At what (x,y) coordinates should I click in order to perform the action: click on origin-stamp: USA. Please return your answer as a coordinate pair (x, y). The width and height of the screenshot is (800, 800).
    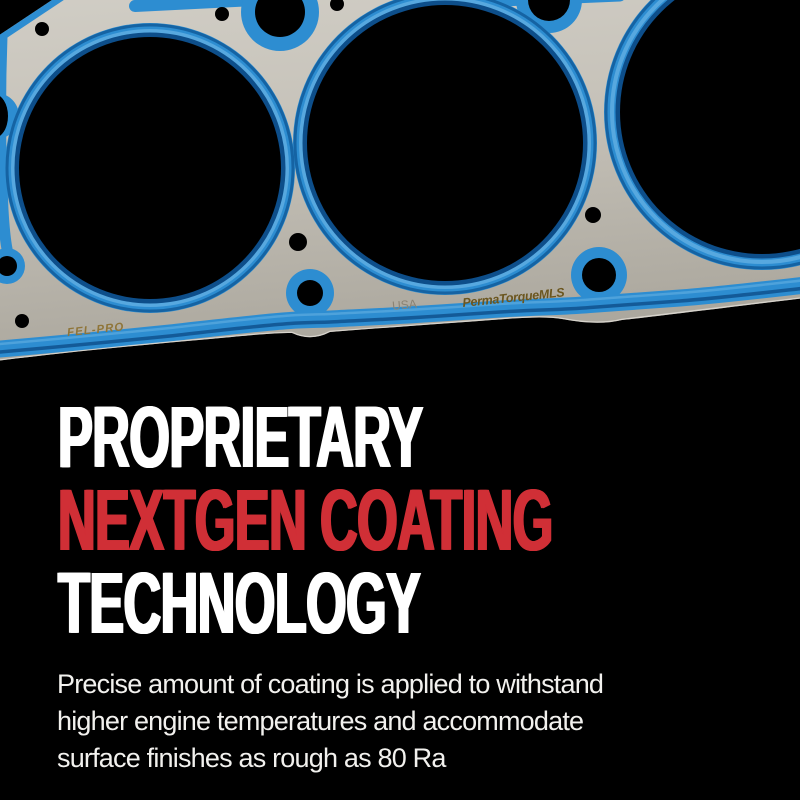
    Looking at the image, I should click on (405, 305).